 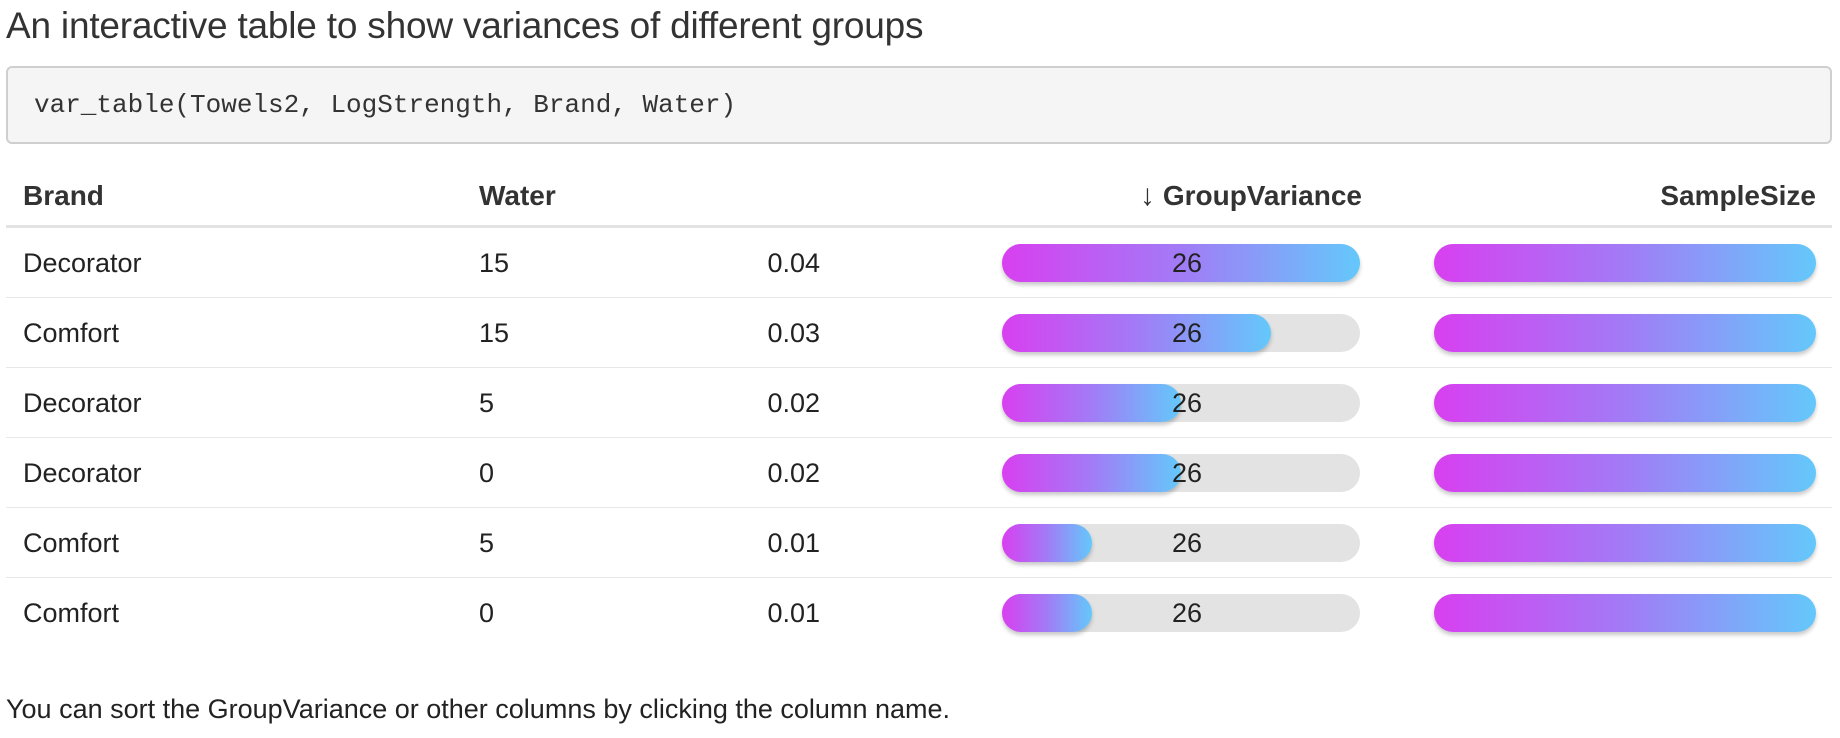 I want to click on table-row: Comfort 0 0.01 26, so click(x=919, y=613).